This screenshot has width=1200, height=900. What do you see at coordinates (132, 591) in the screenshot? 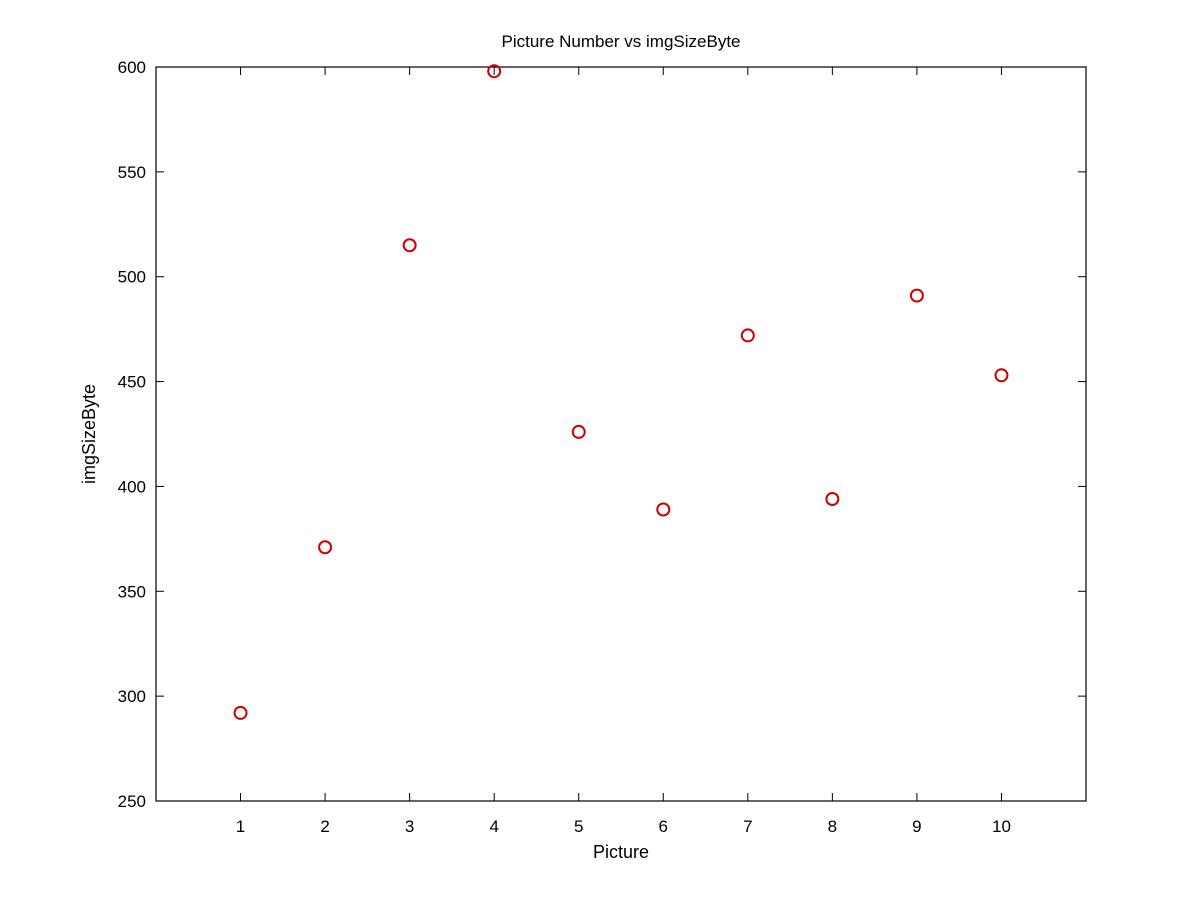
I see `y-tick-label: 350` at bounding box center [132, 591].